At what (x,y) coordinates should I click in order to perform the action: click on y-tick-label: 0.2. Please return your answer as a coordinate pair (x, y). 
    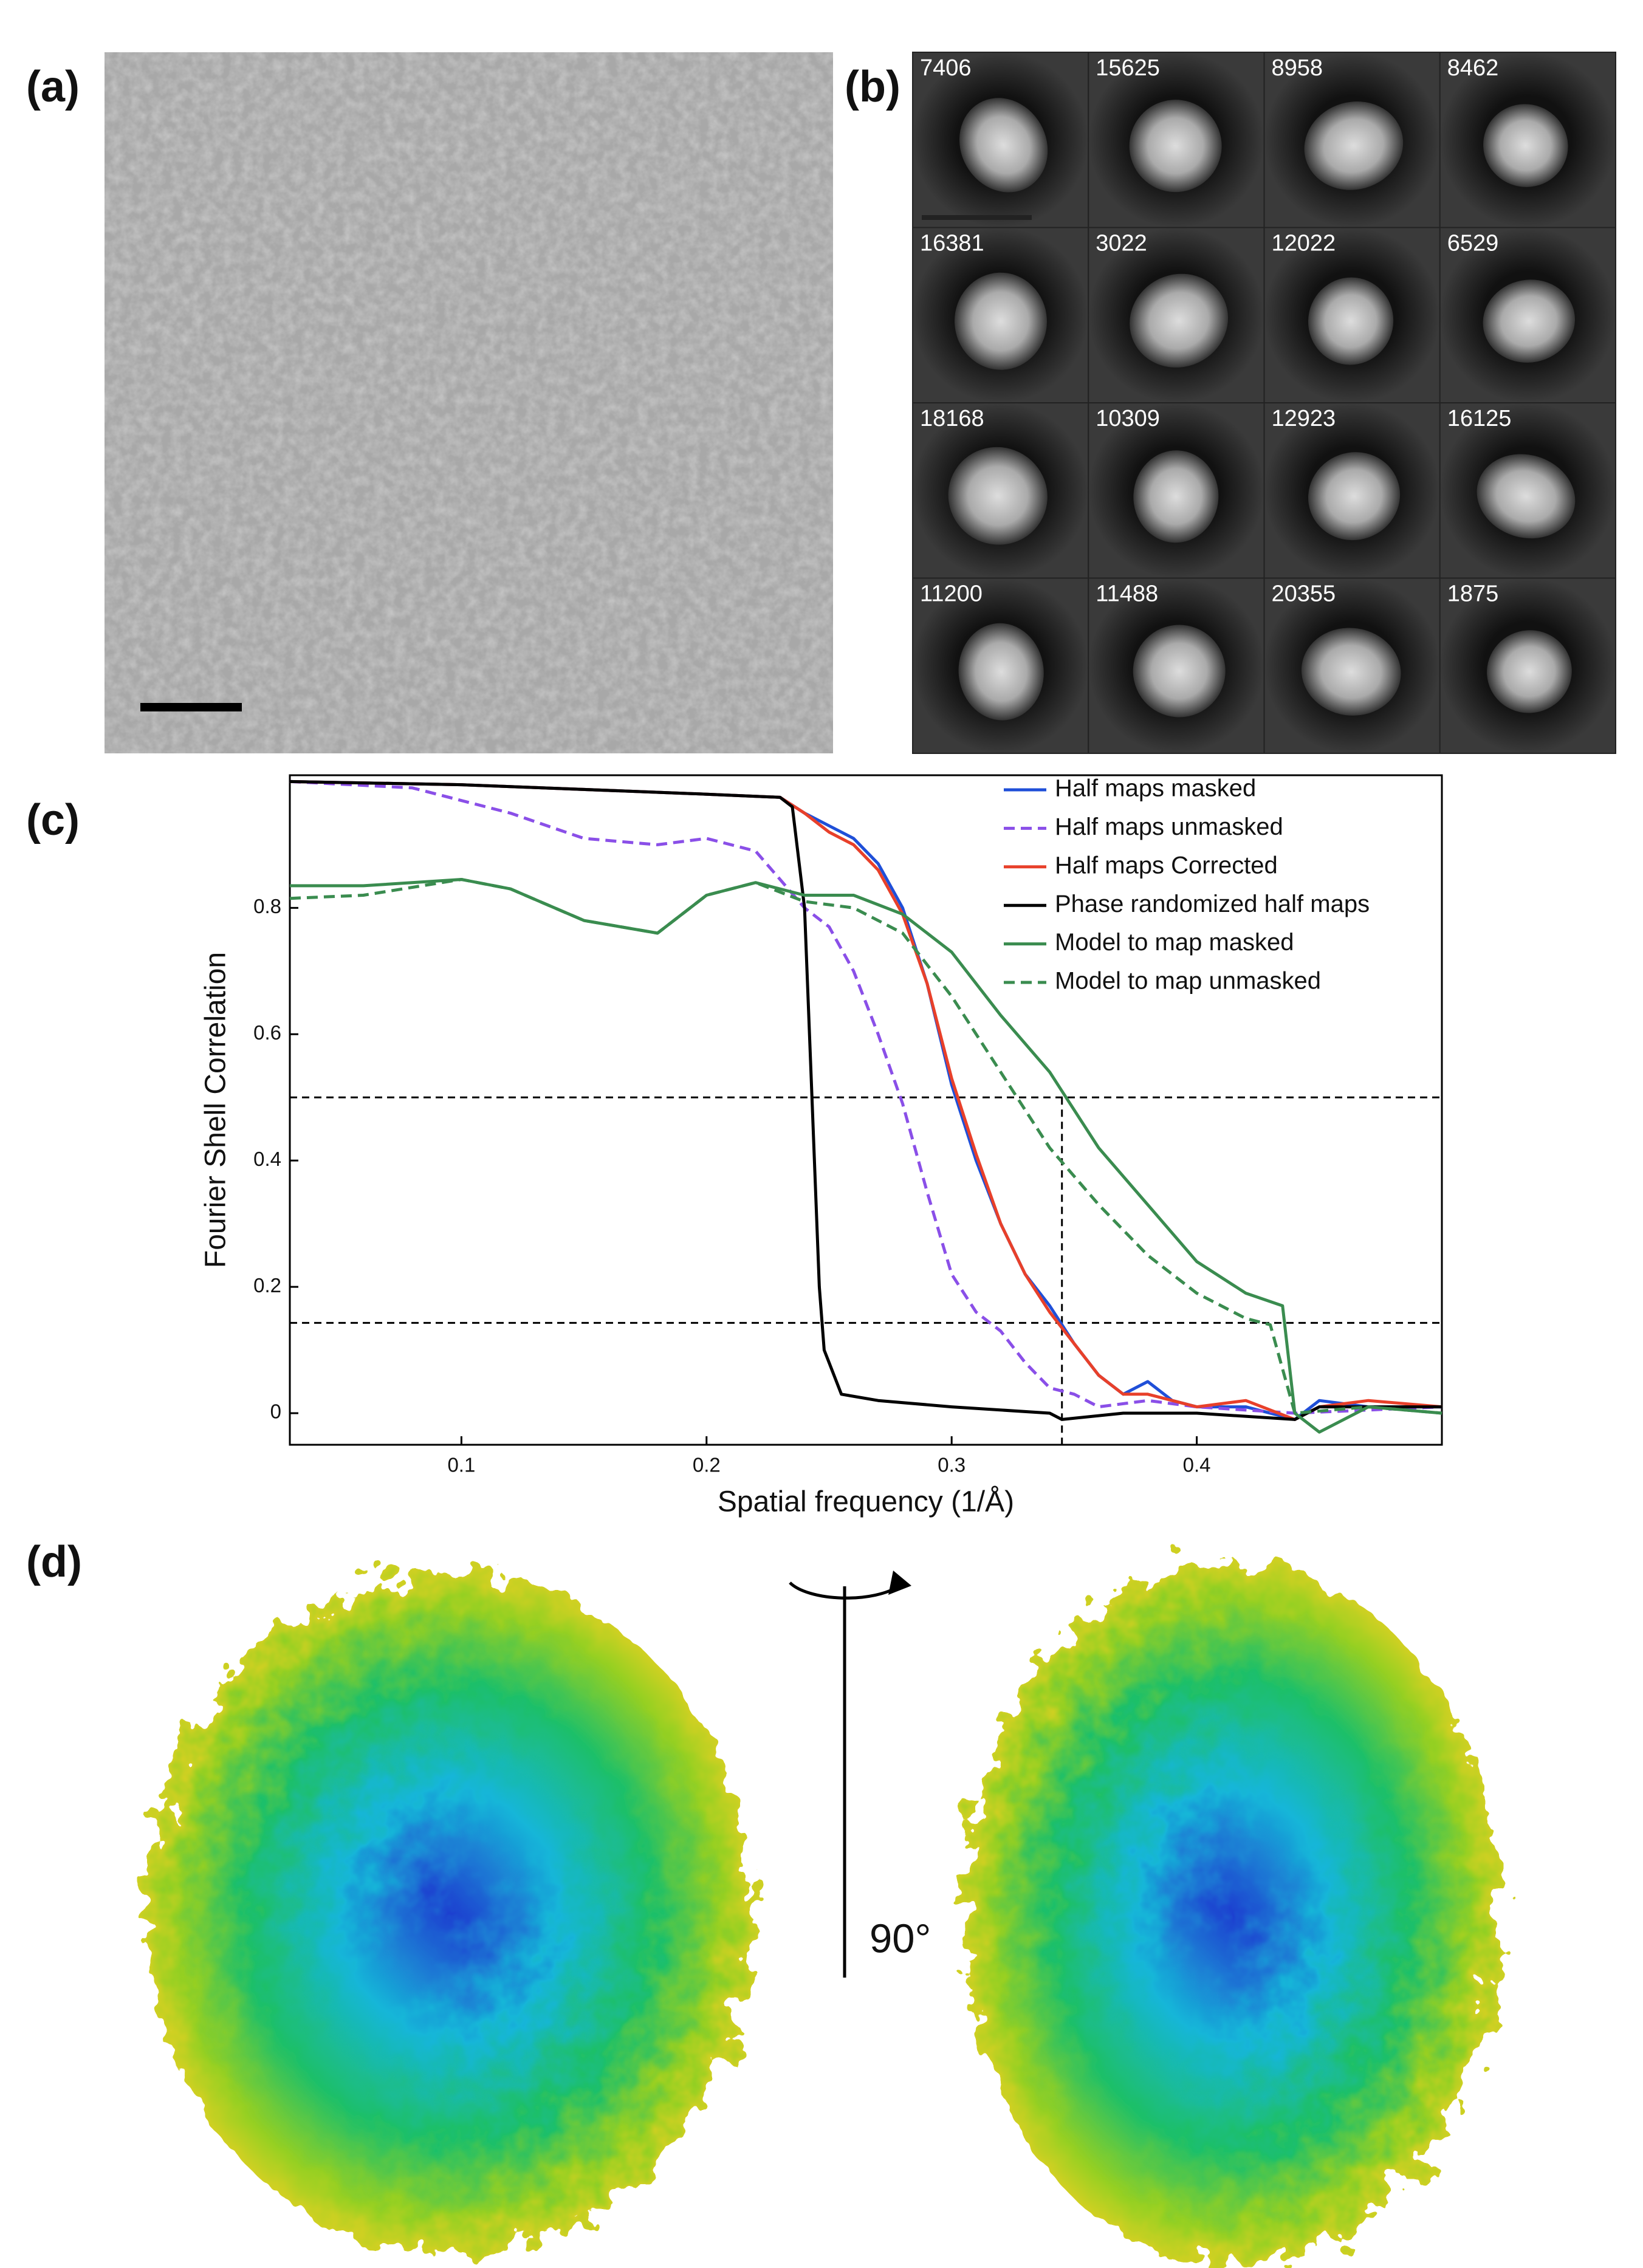
    Looking at the image, I should click on (267, 1285).